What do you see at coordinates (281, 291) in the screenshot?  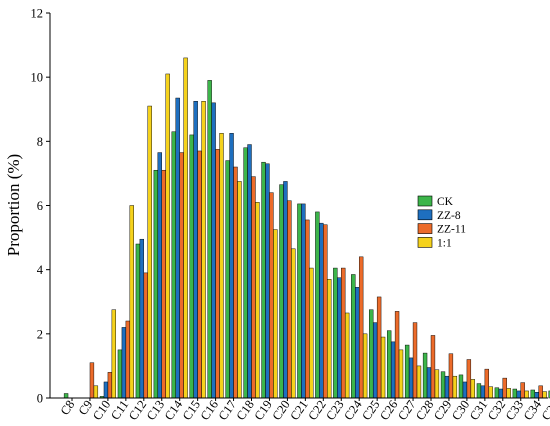 I see `bar-ck-c20` at bounding box center [281, 291].